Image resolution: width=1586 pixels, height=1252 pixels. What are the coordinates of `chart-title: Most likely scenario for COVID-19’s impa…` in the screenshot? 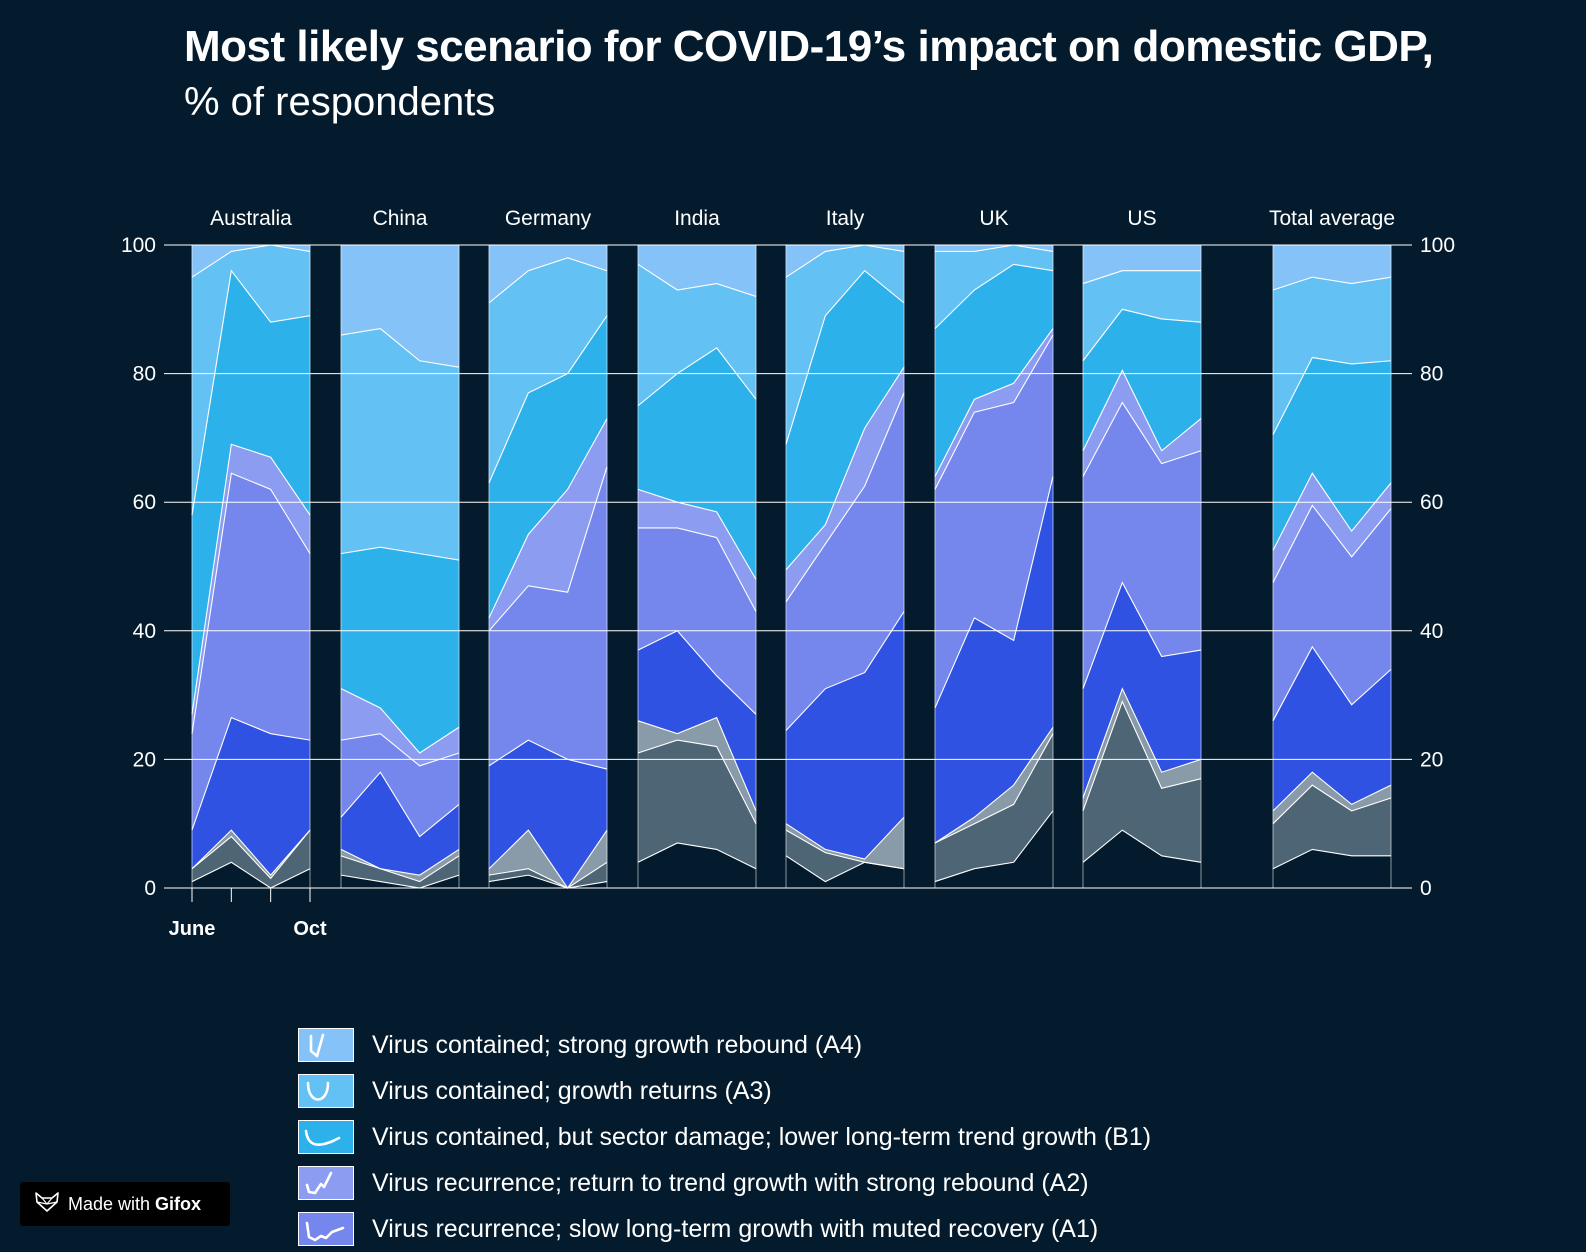 It's located at (809, 46).